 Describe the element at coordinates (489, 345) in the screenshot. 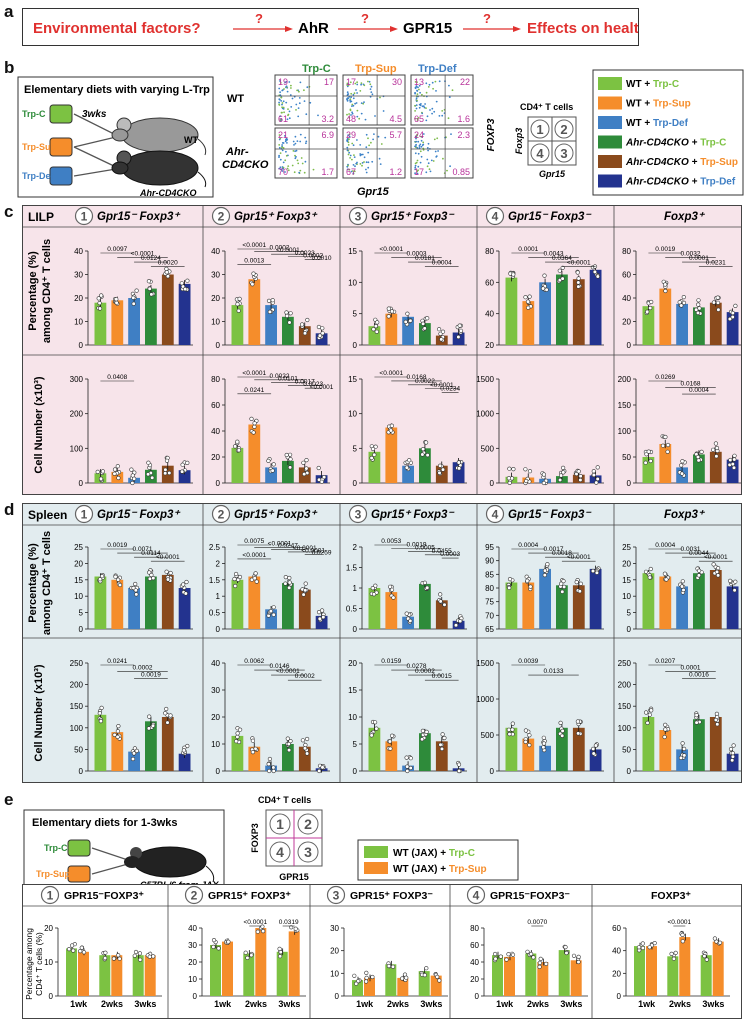

I see `y-tick-label: 20` at that location.